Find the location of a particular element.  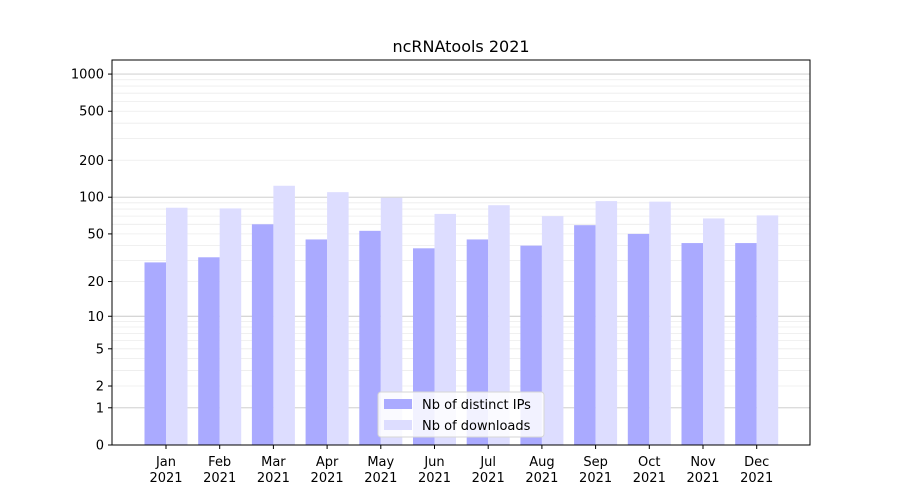

y-tick-label: 200 is located at coordinates (91, 161).